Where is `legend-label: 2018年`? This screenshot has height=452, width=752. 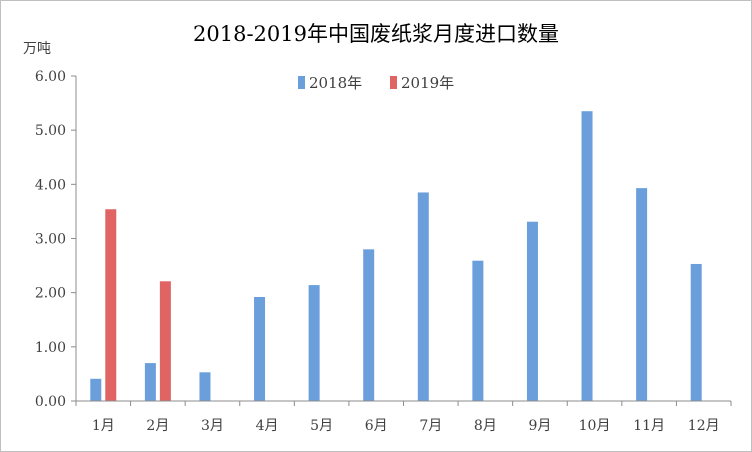
legend-label: 2018年 is located at coordinates (335, 83).